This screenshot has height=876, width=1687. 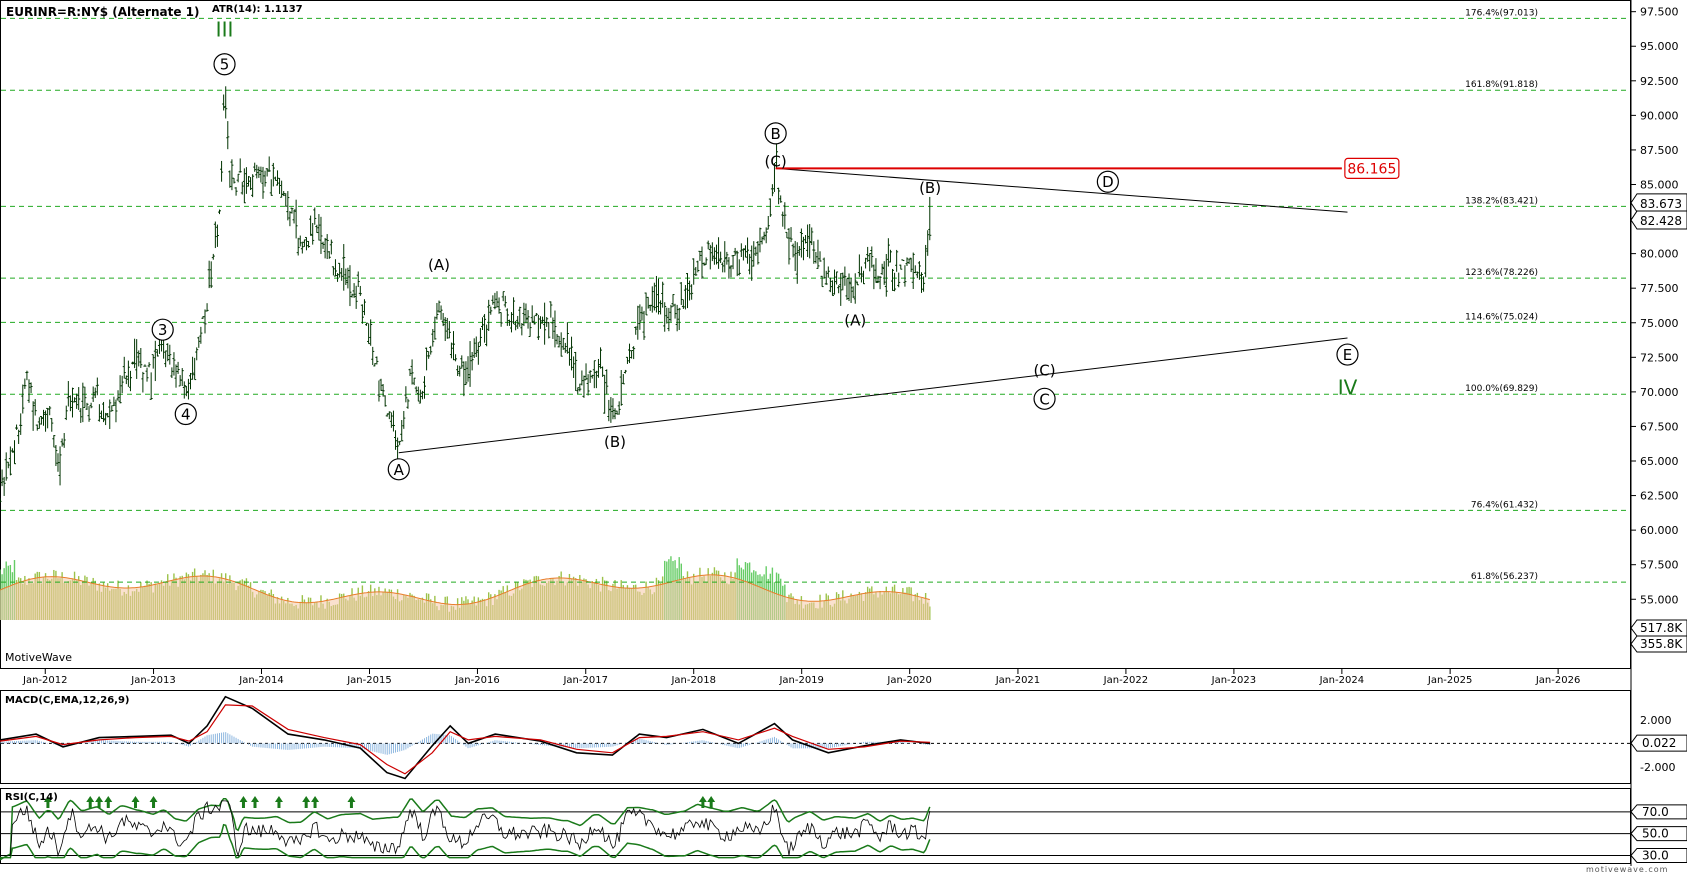 I want to click on wave-label: (C), so click(x=776, y=161).